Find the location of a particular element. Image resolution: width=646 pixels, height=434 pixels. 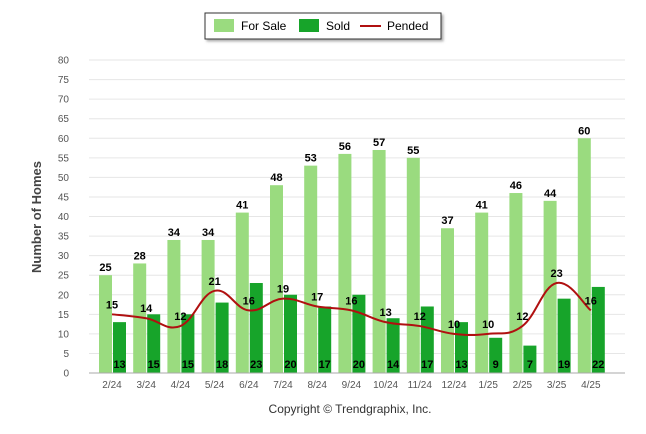

x-tick-label: 9/24 is located at coordinates (352, 385).